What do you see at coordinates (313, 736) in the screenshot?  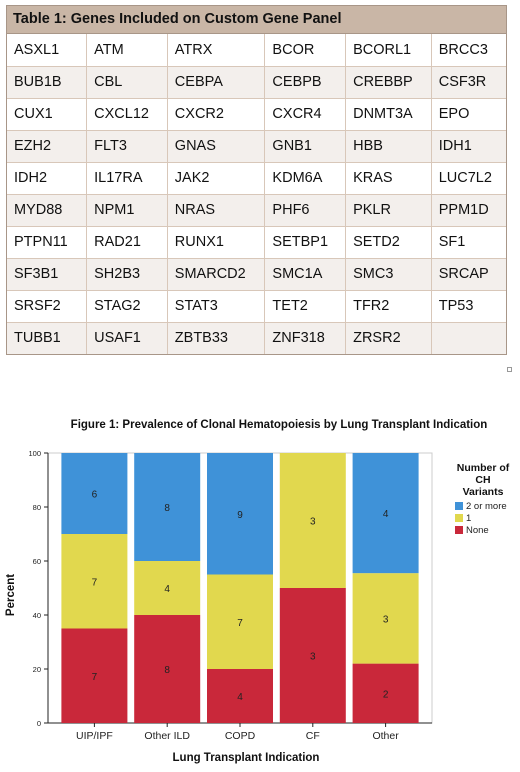 I see `x-tick-label: CF` at bounding box center [313, 736].